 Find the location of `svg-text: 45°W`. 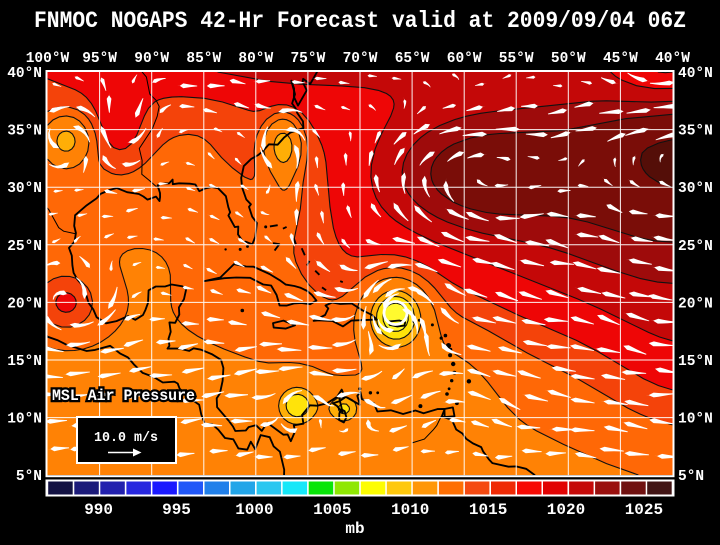

svg-text: 45°W is located at coordinates (620, 59).